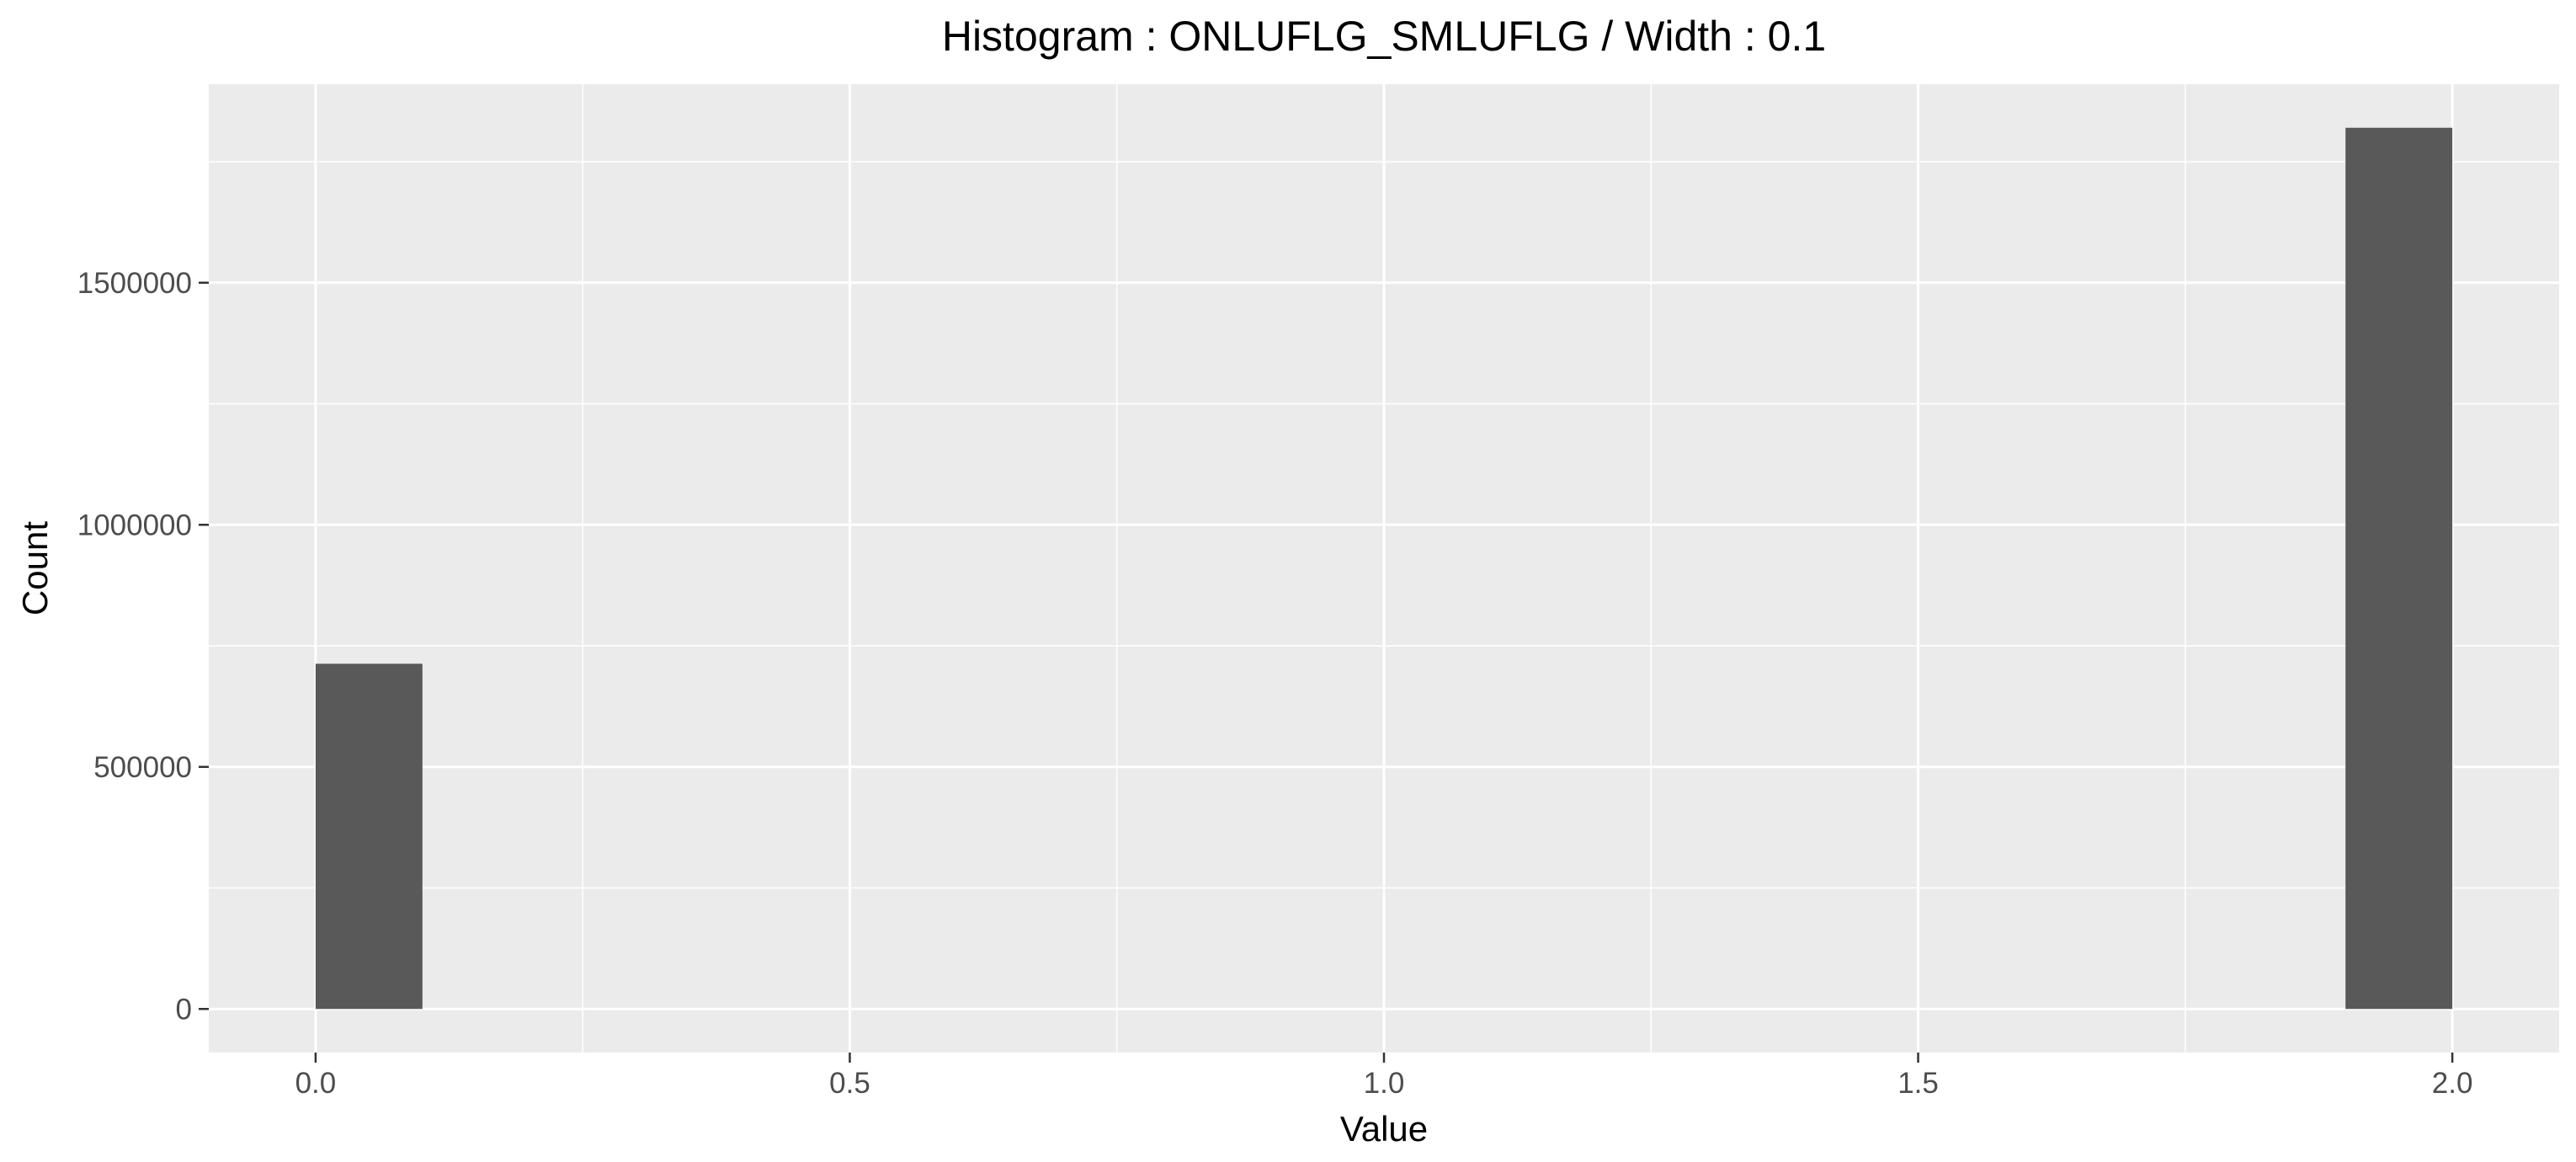  Describe the element at coordinates (134, 283) in the screenshot. I see `y-tick-label: 1500000` at that location.